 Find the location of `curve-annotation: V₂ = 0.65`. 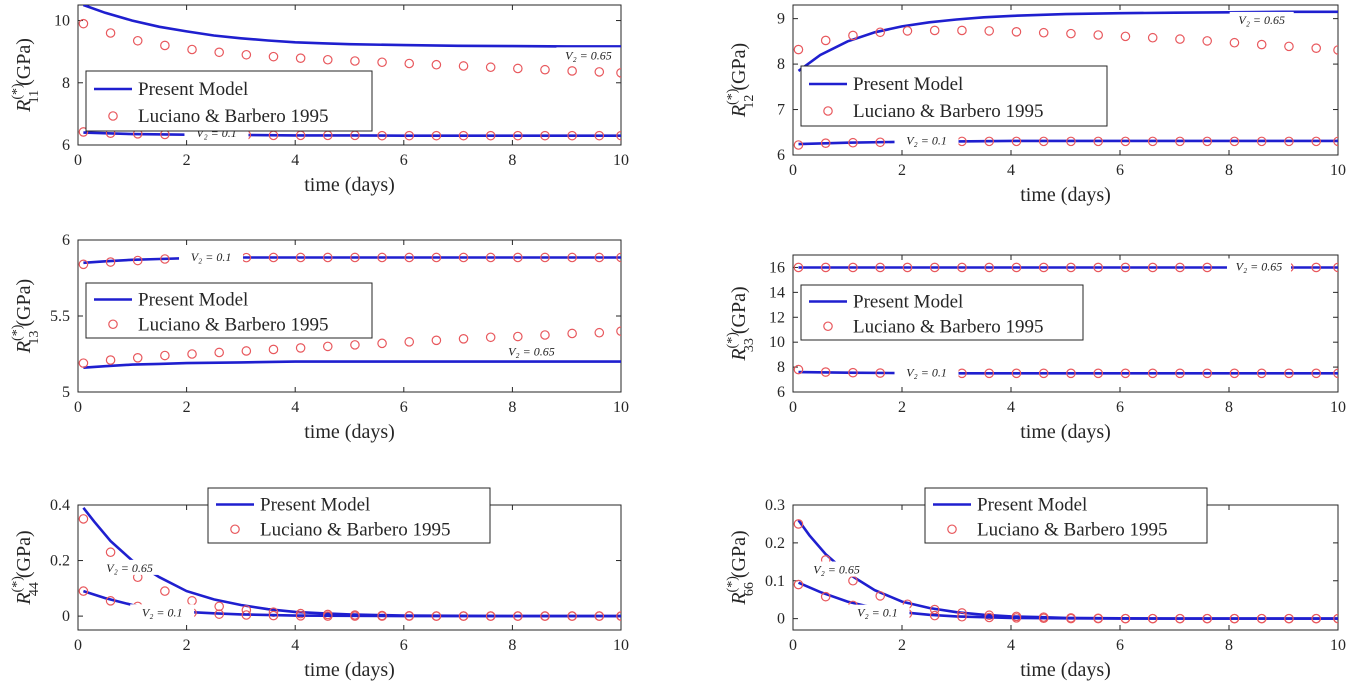

curve-annotation: V₂ = 0.65 is located at coordinates (1261, 20).